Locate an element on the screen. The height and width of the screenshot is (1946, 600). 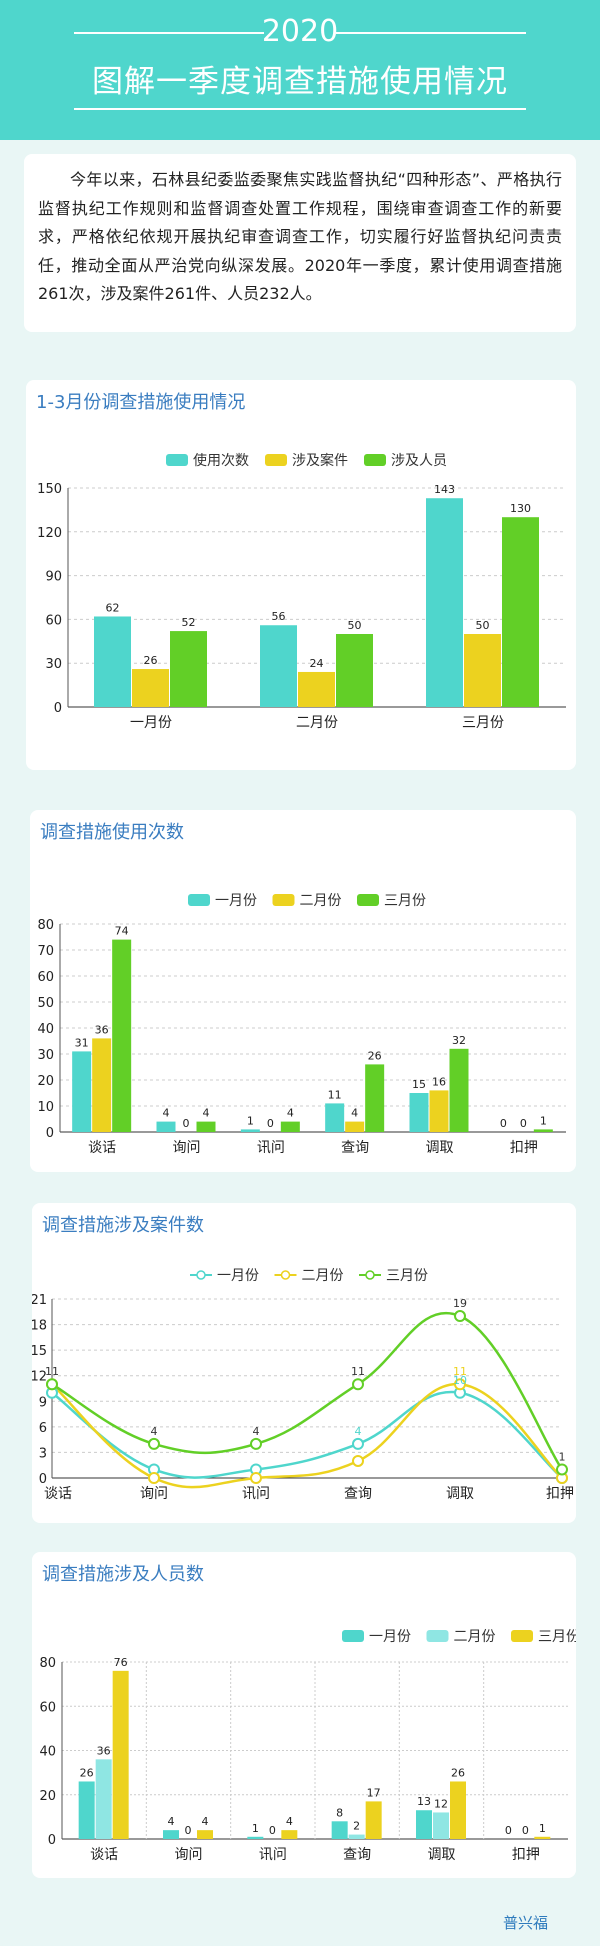
footer-author: 普兴福 is located at coordinates (525, 1923).